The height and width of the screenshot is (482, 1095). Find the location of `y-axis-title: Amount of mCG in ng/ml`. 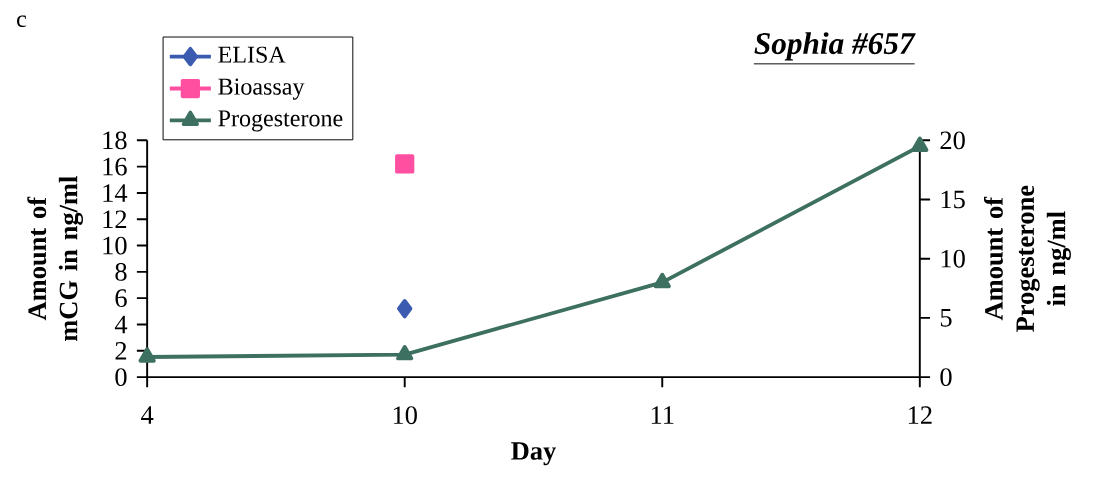

y-axis-title: Amount of mCG in ng/ml is located at coordinates (55, 259).